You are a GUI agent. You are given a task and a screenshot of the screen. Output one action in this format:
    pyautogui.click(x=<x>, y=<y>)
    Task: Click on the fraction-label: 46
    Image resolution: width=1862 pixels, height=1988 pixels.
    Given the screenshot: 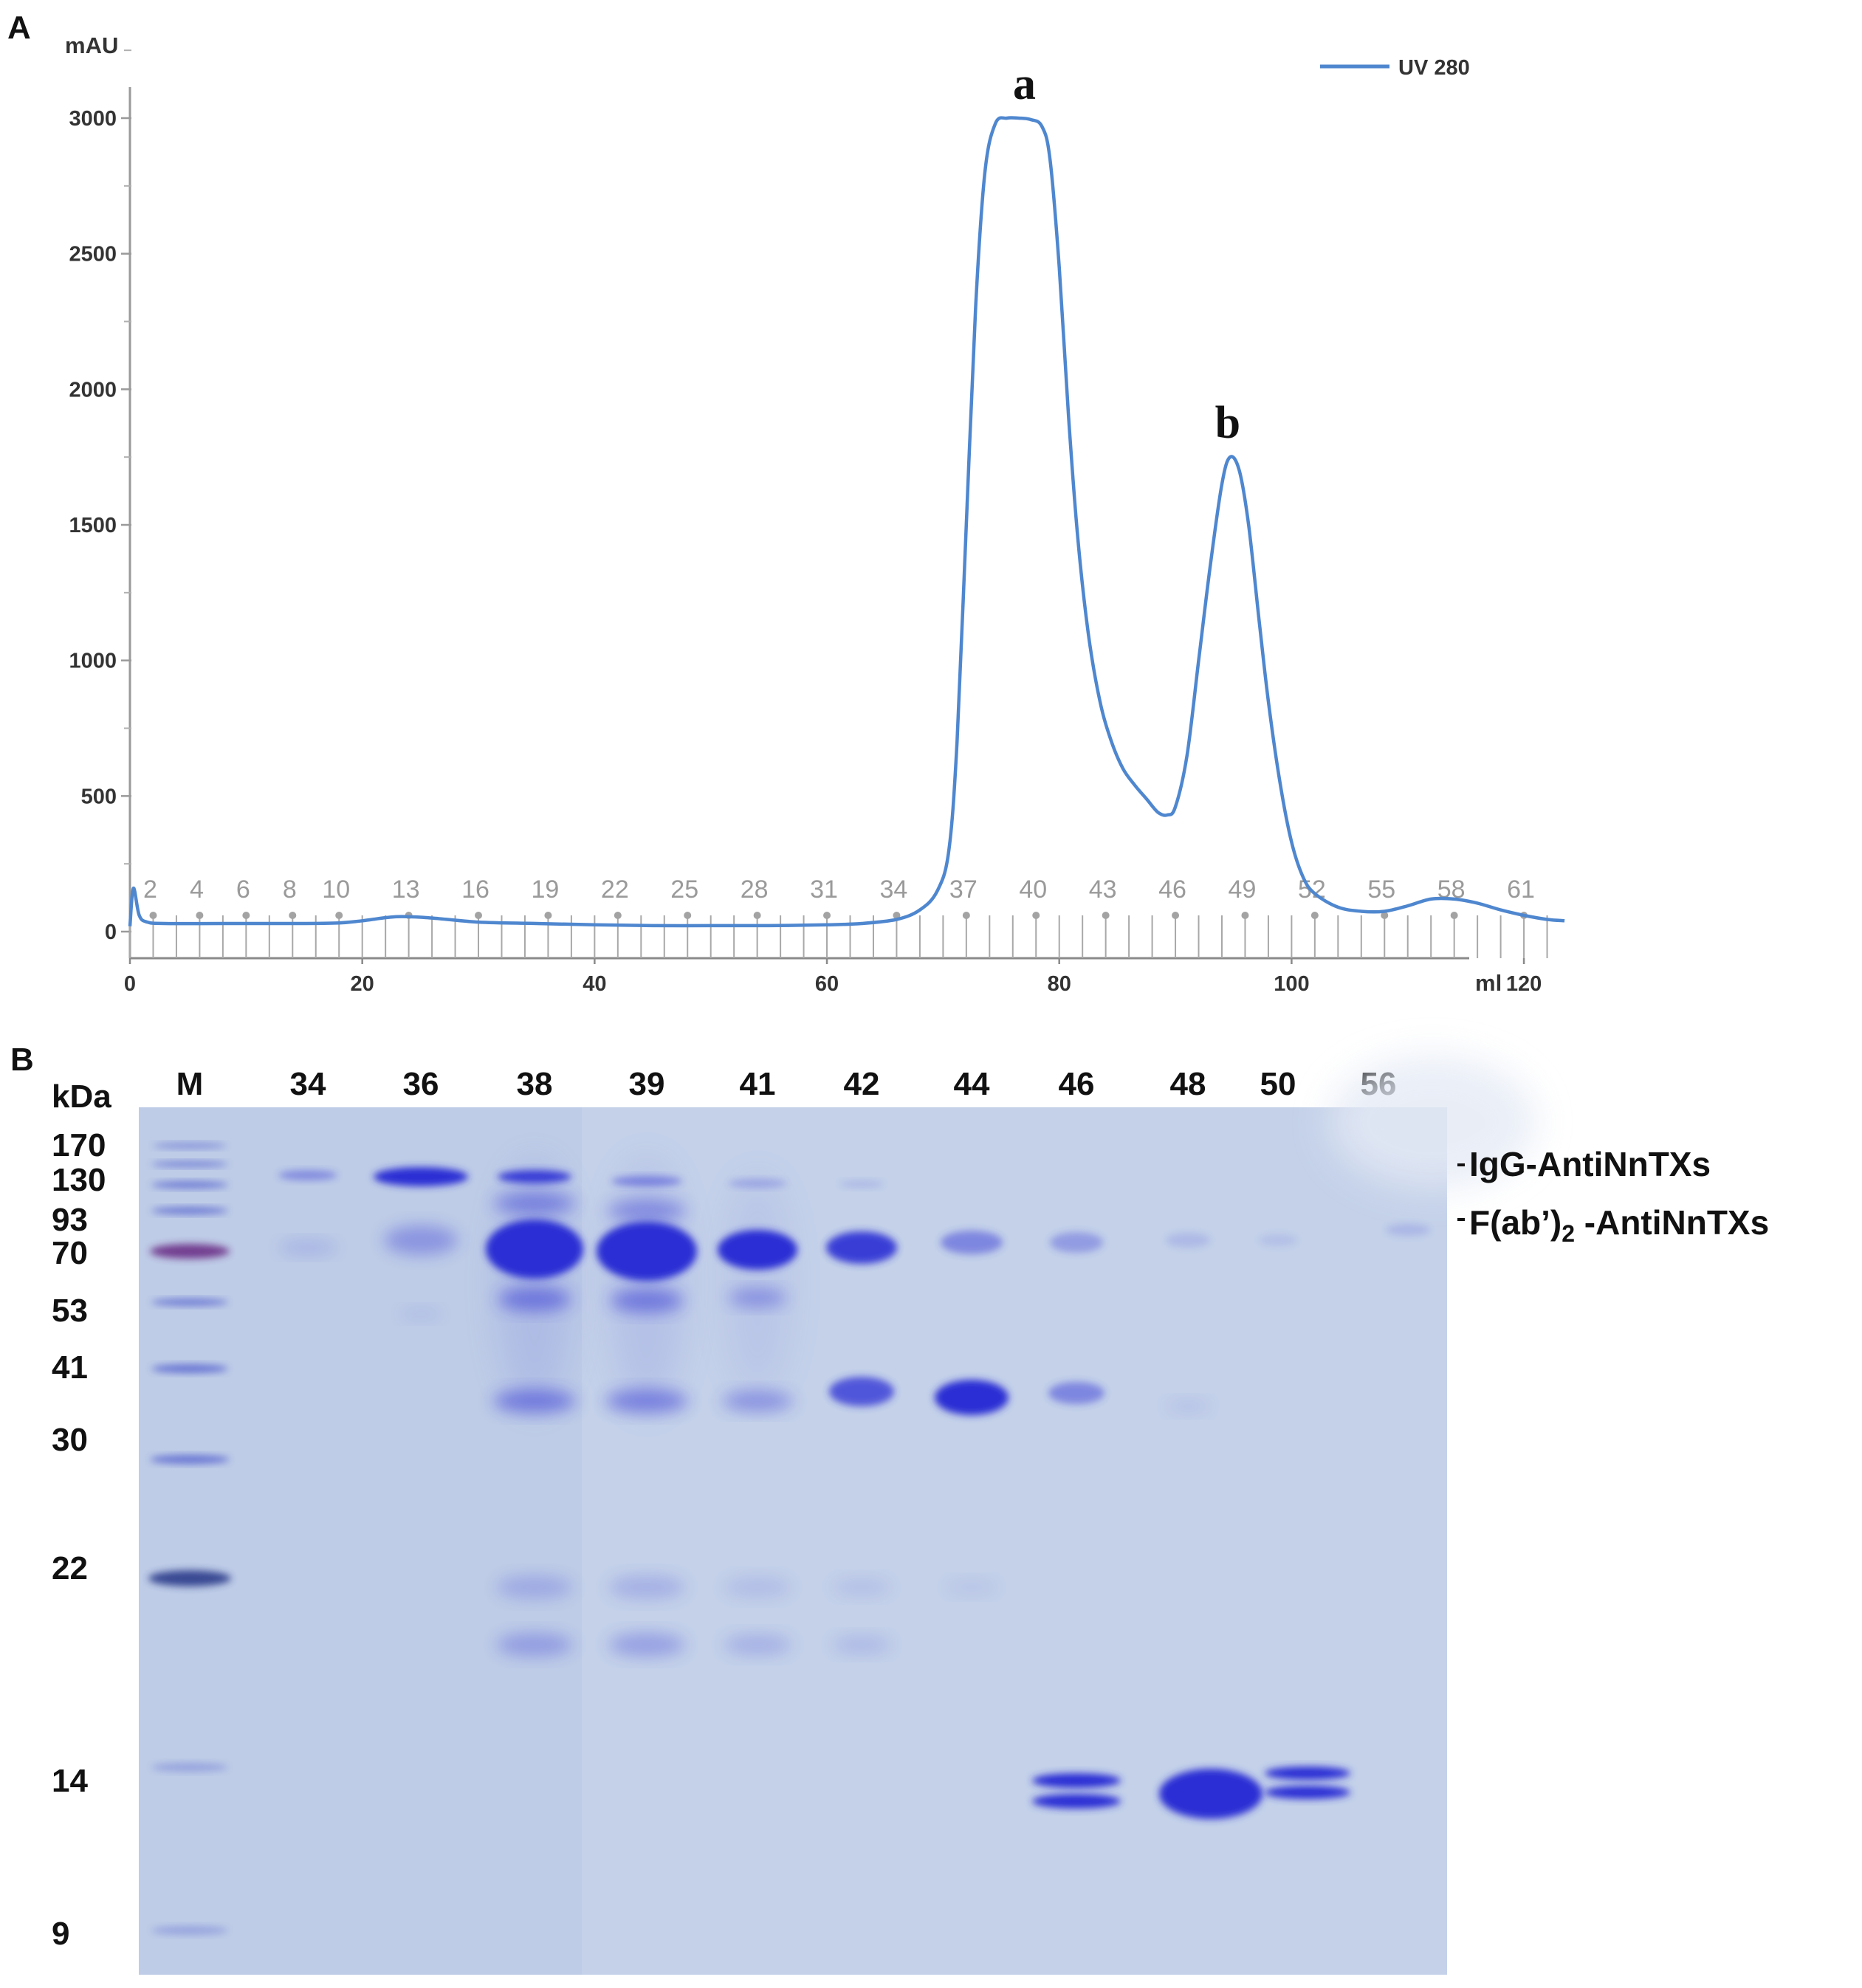 What is the action you would take?
    pyautogui.click(x=1172, y=890)
    